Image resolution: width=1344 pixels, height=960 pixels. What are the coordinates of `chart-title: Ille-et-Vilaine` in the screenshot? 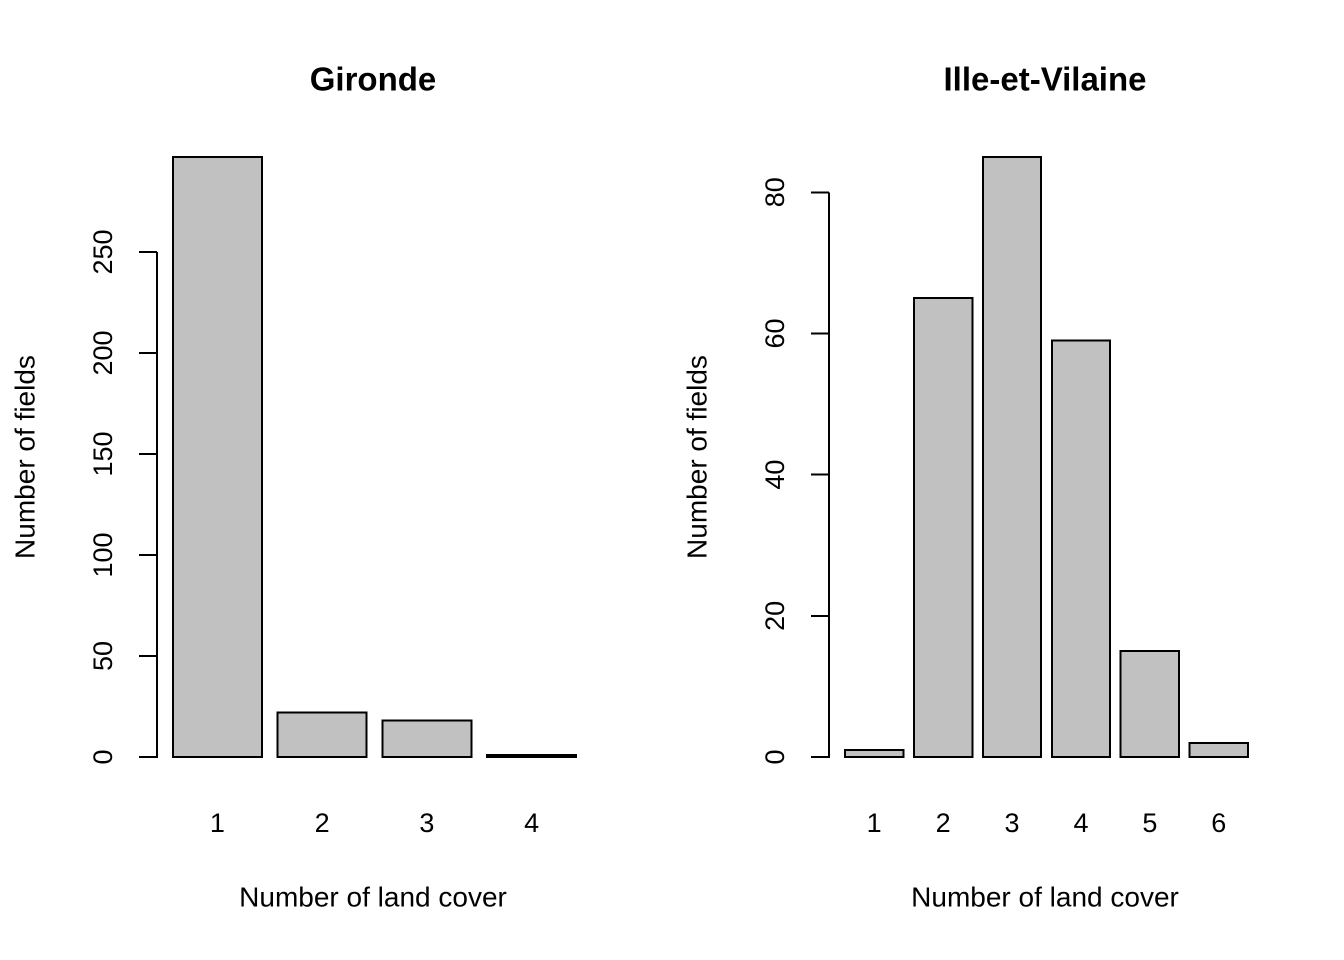 It's located at (1045, 79).